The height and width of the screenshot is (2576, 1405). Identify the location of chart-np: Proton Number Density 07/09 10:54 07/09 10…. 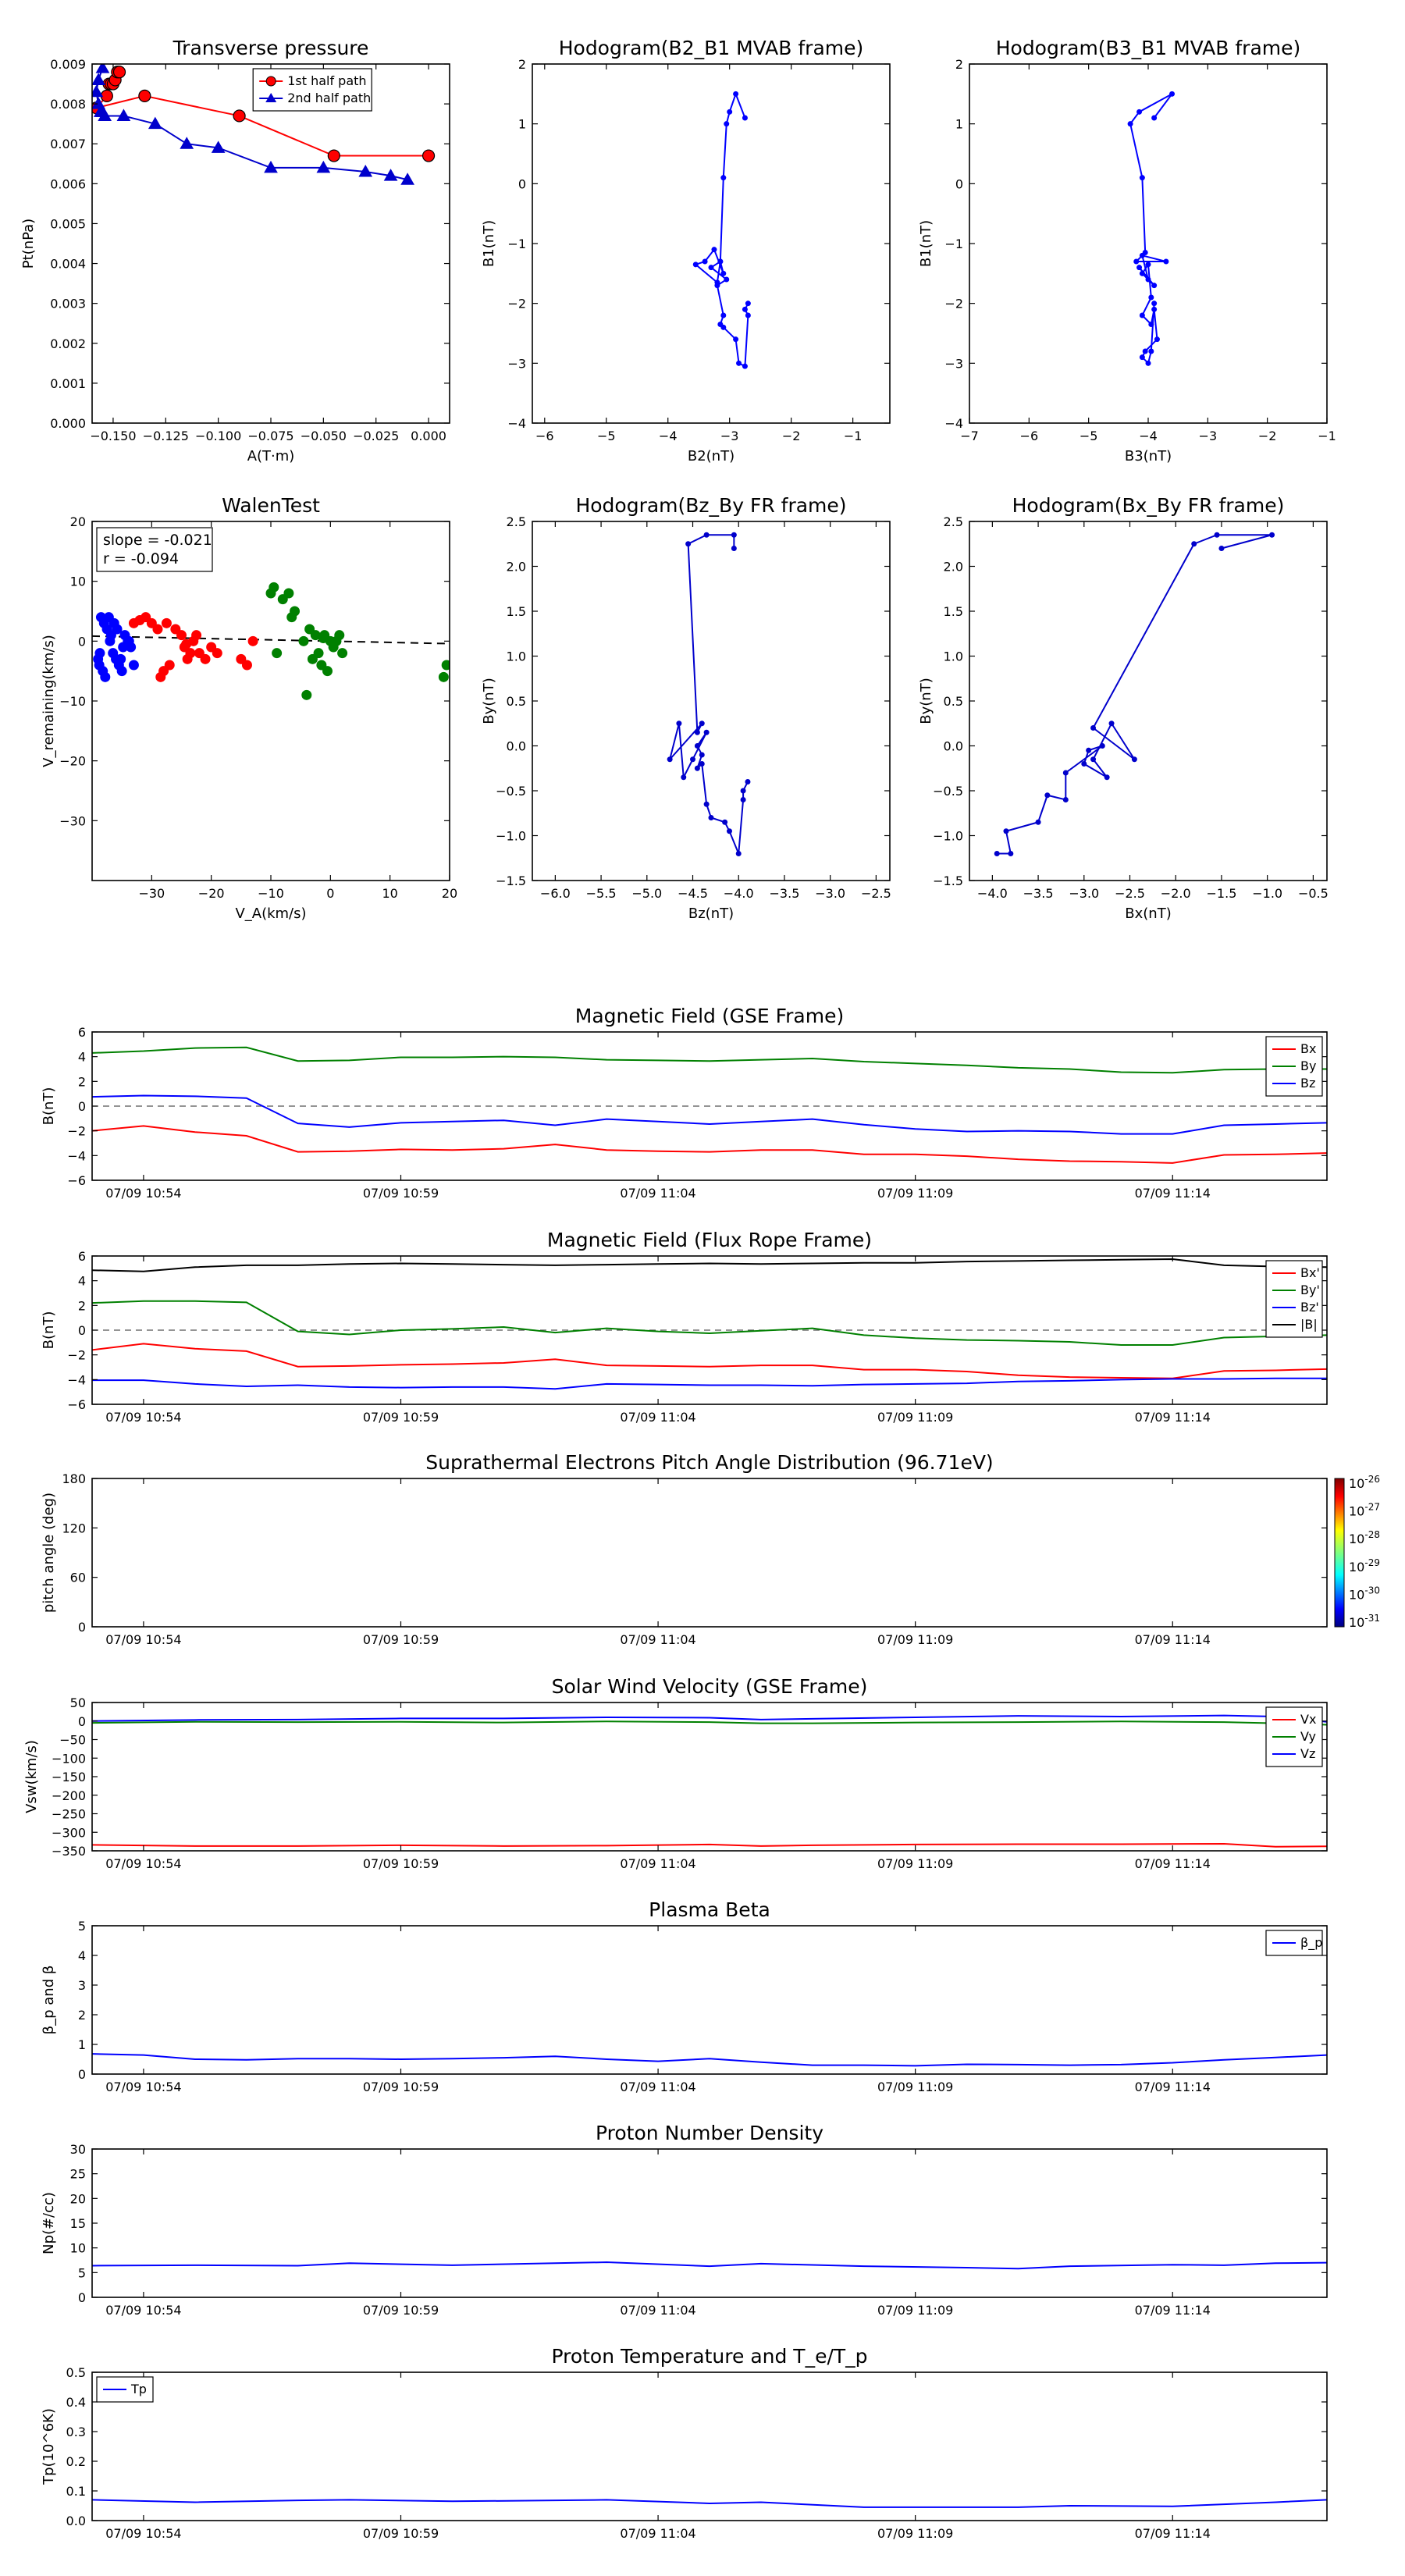
(684, 2220).